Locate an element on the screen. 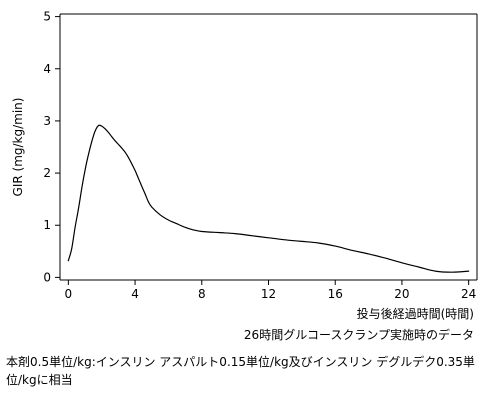 The width and height of the screenshot is (500, 400). x-axis-label: 投与後経過時間(時間) is located at coordinates (415, 314).